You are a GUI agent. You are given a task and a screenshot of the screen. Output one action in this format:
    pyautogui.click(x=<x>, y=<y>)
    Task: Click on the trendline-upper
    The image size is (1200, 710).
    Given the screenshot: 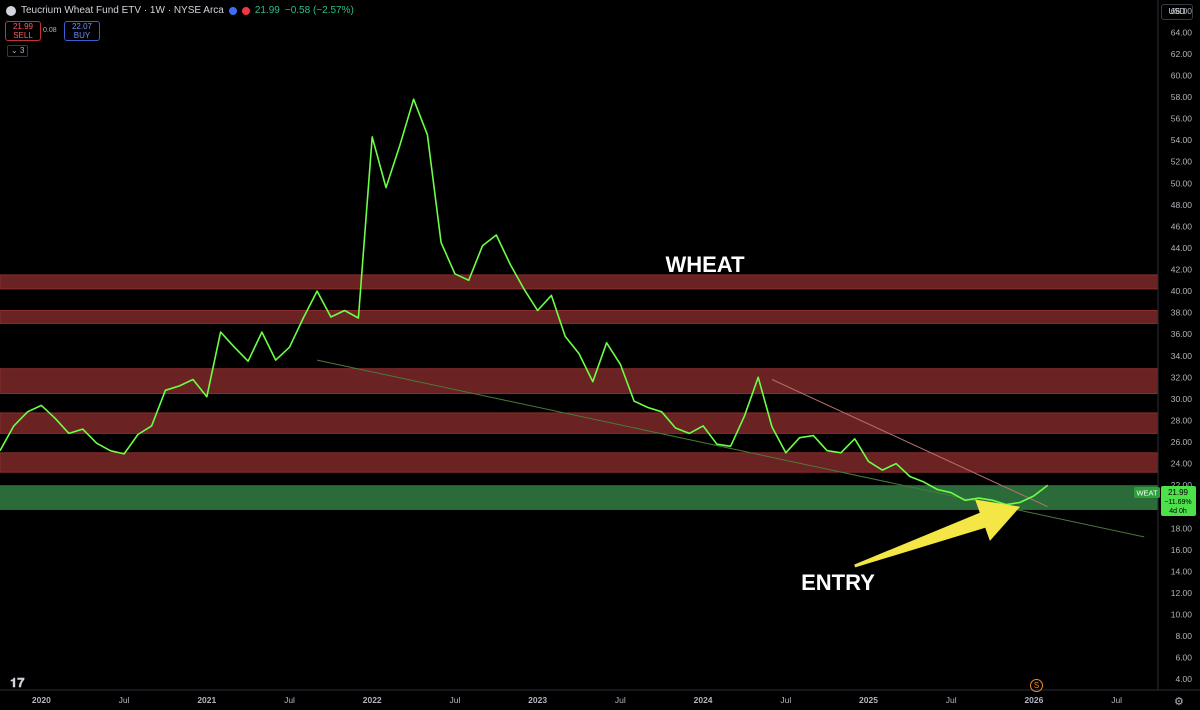 What is the action you would take?
    pyautogui.click(x=909, y=443)
    